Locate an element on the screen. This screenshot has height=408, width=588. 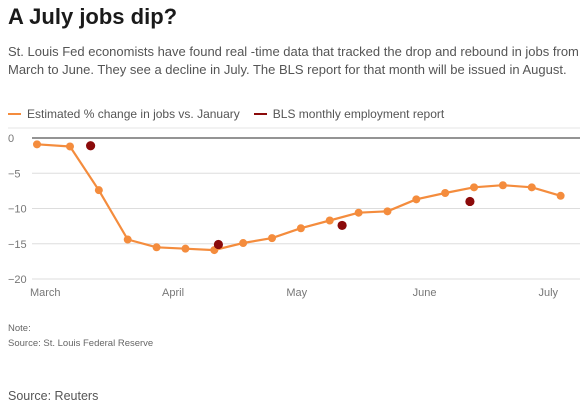
x-tick-label: July is located at coordinates (548, 293).